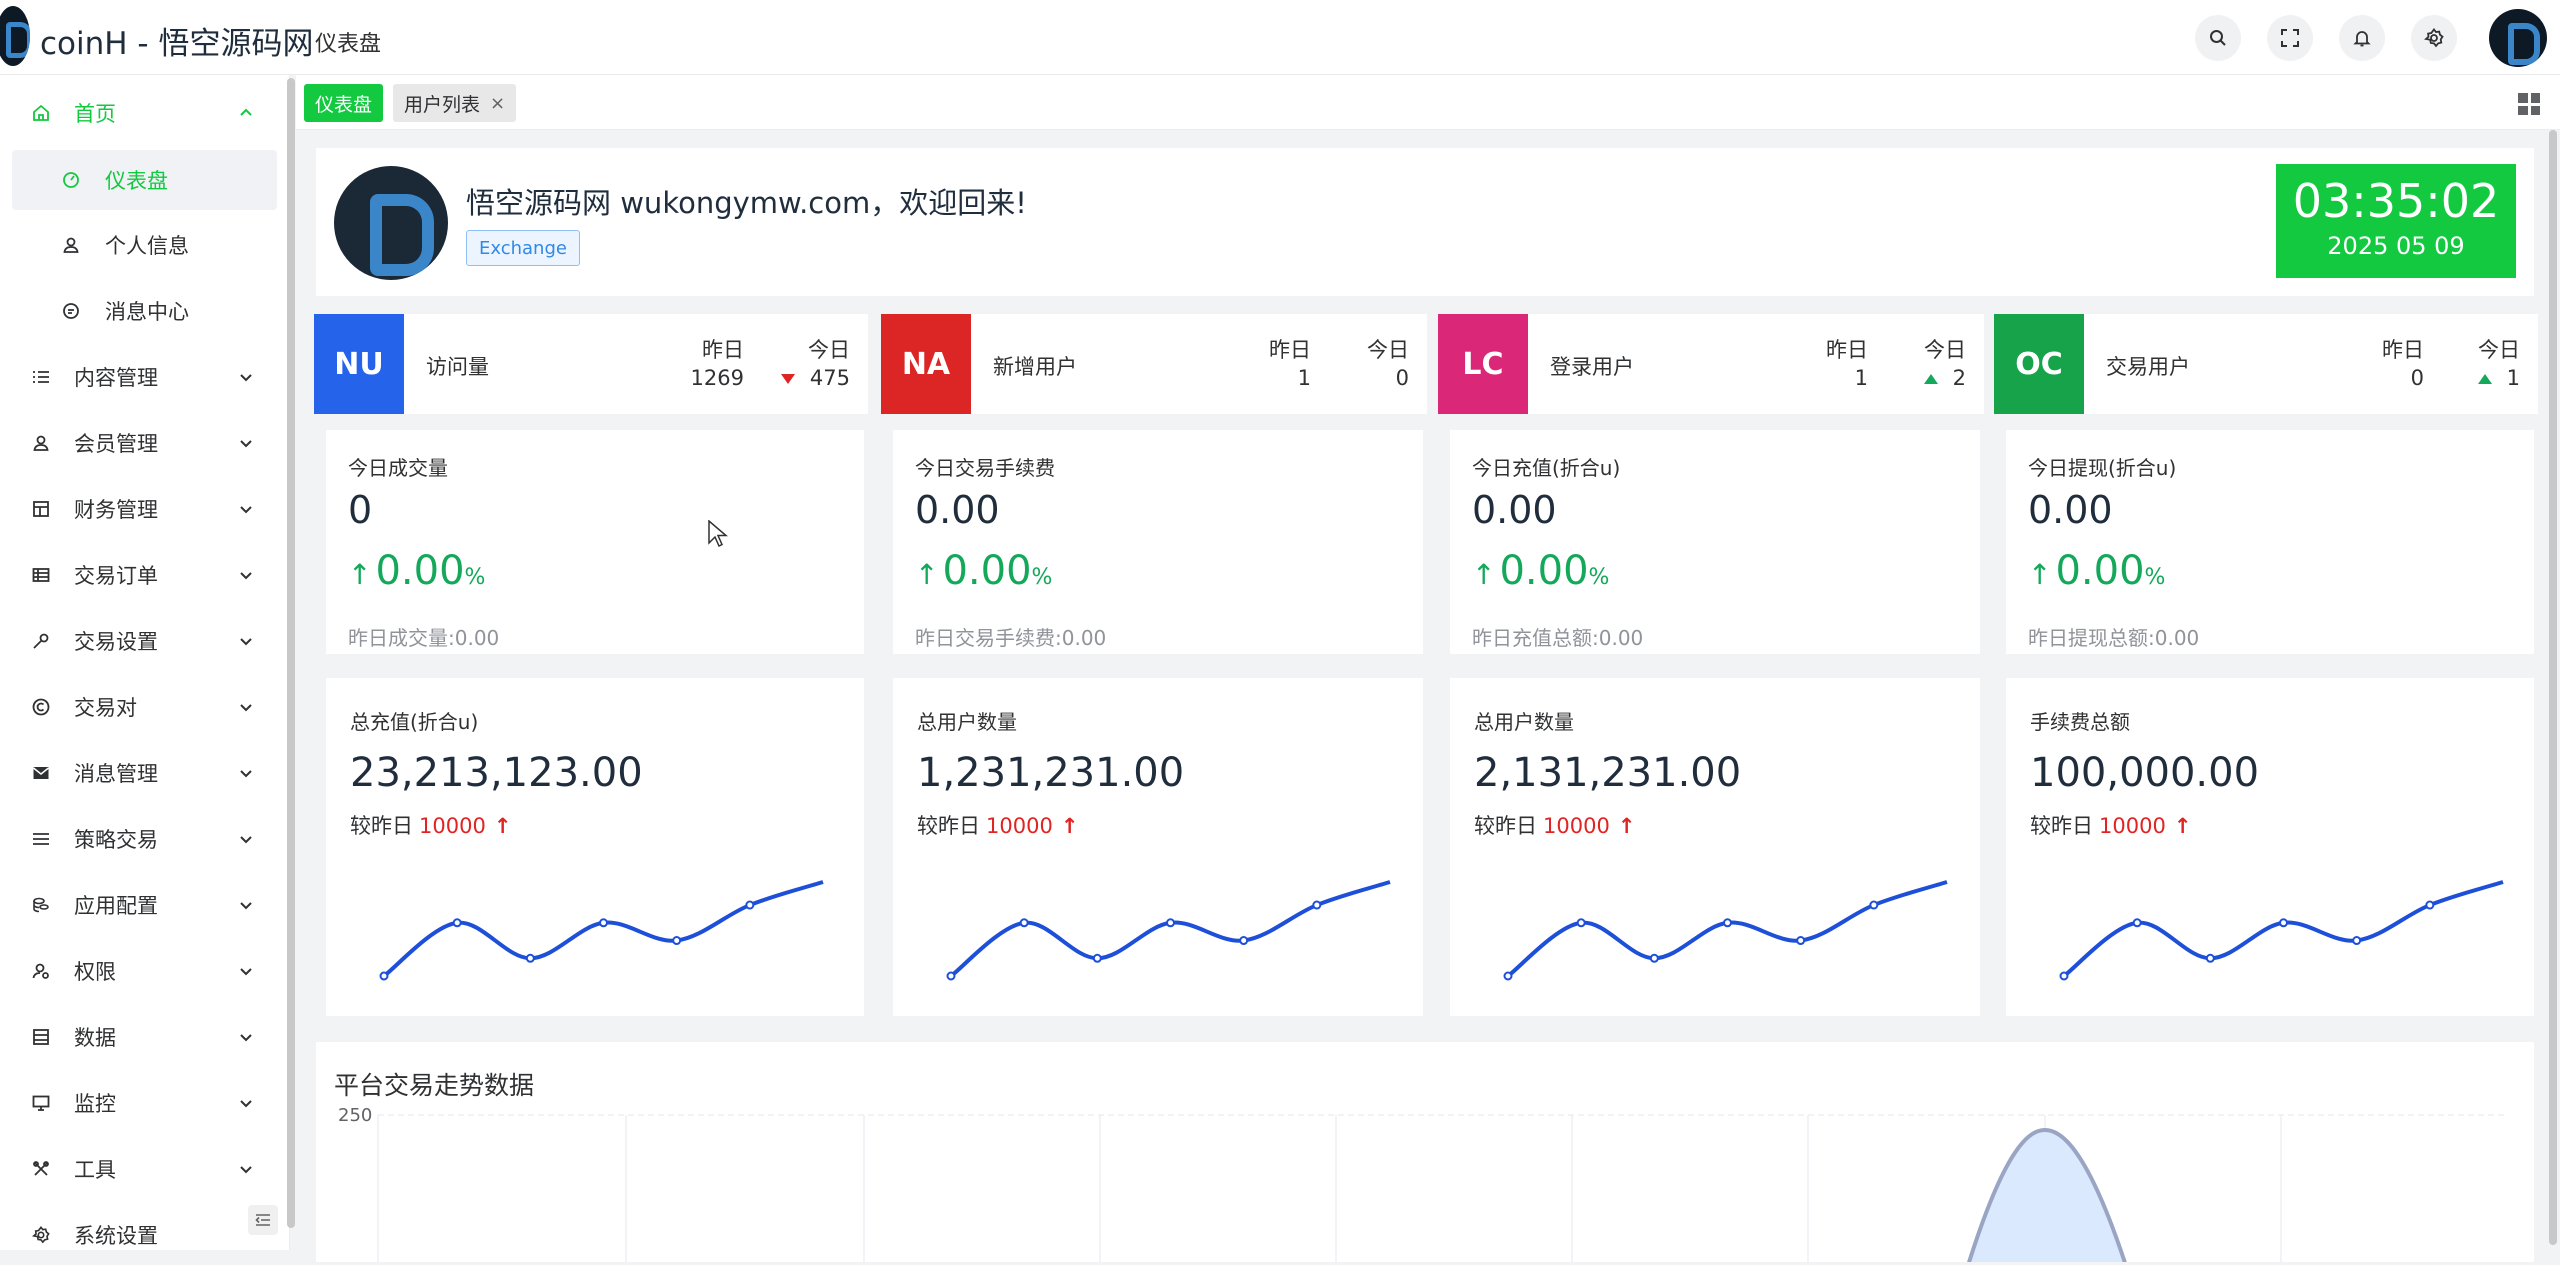 This screenshot has width=2560, height=1265. What do you see at coordinates (523, 248) in the screenshot?
I see `exchange-badge: Exchange` at bounding box center [523, 248].